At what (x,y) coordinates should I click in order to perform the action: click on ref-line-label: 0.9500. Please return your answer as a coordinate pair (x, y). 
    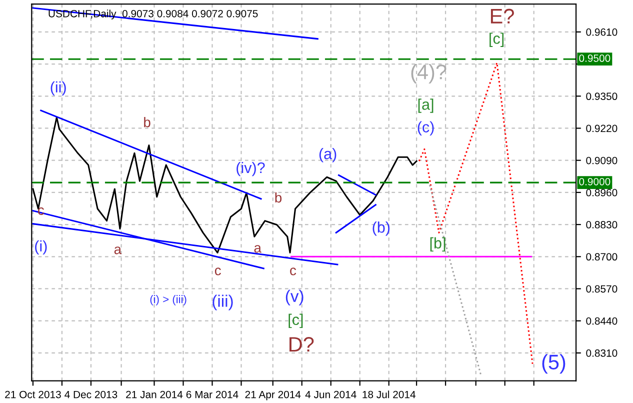
    Looking at the image, I should click on (594, 58).